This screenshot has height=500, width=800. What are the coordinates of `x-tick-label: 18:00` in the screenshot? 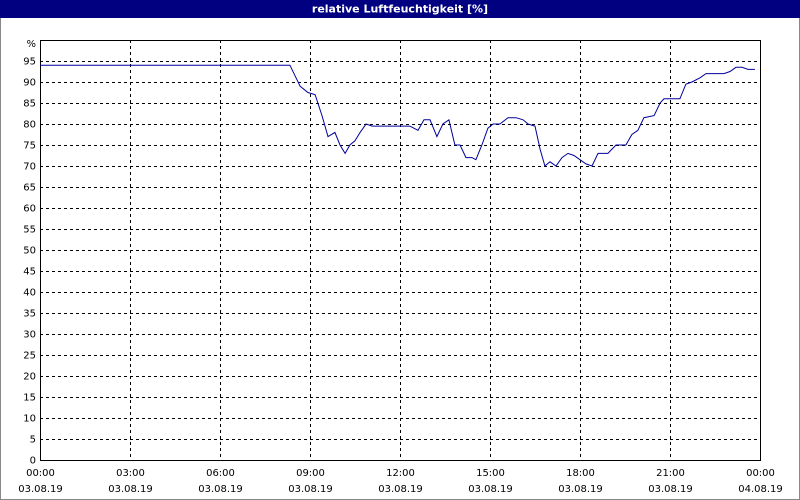 It's located at (580, 473).